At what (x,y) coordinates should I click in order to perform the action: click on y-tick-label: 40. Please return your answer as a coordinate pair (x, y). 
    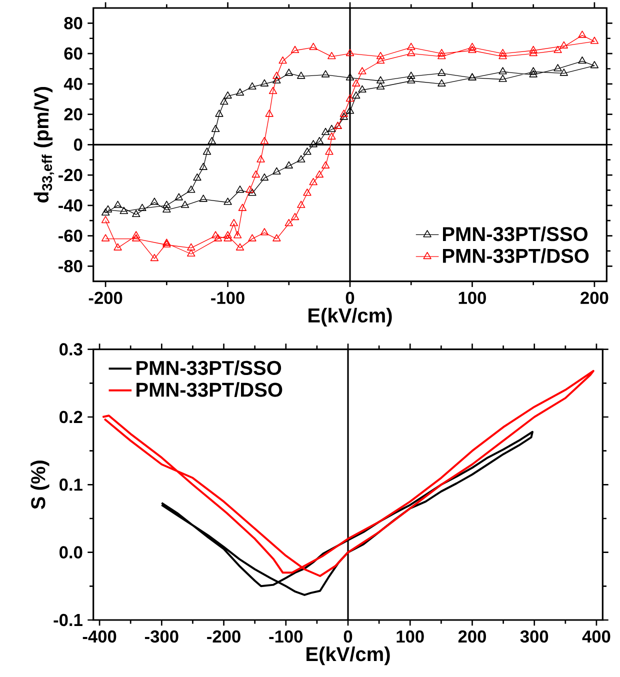
    Looking at the image, I should click on (73, 84).